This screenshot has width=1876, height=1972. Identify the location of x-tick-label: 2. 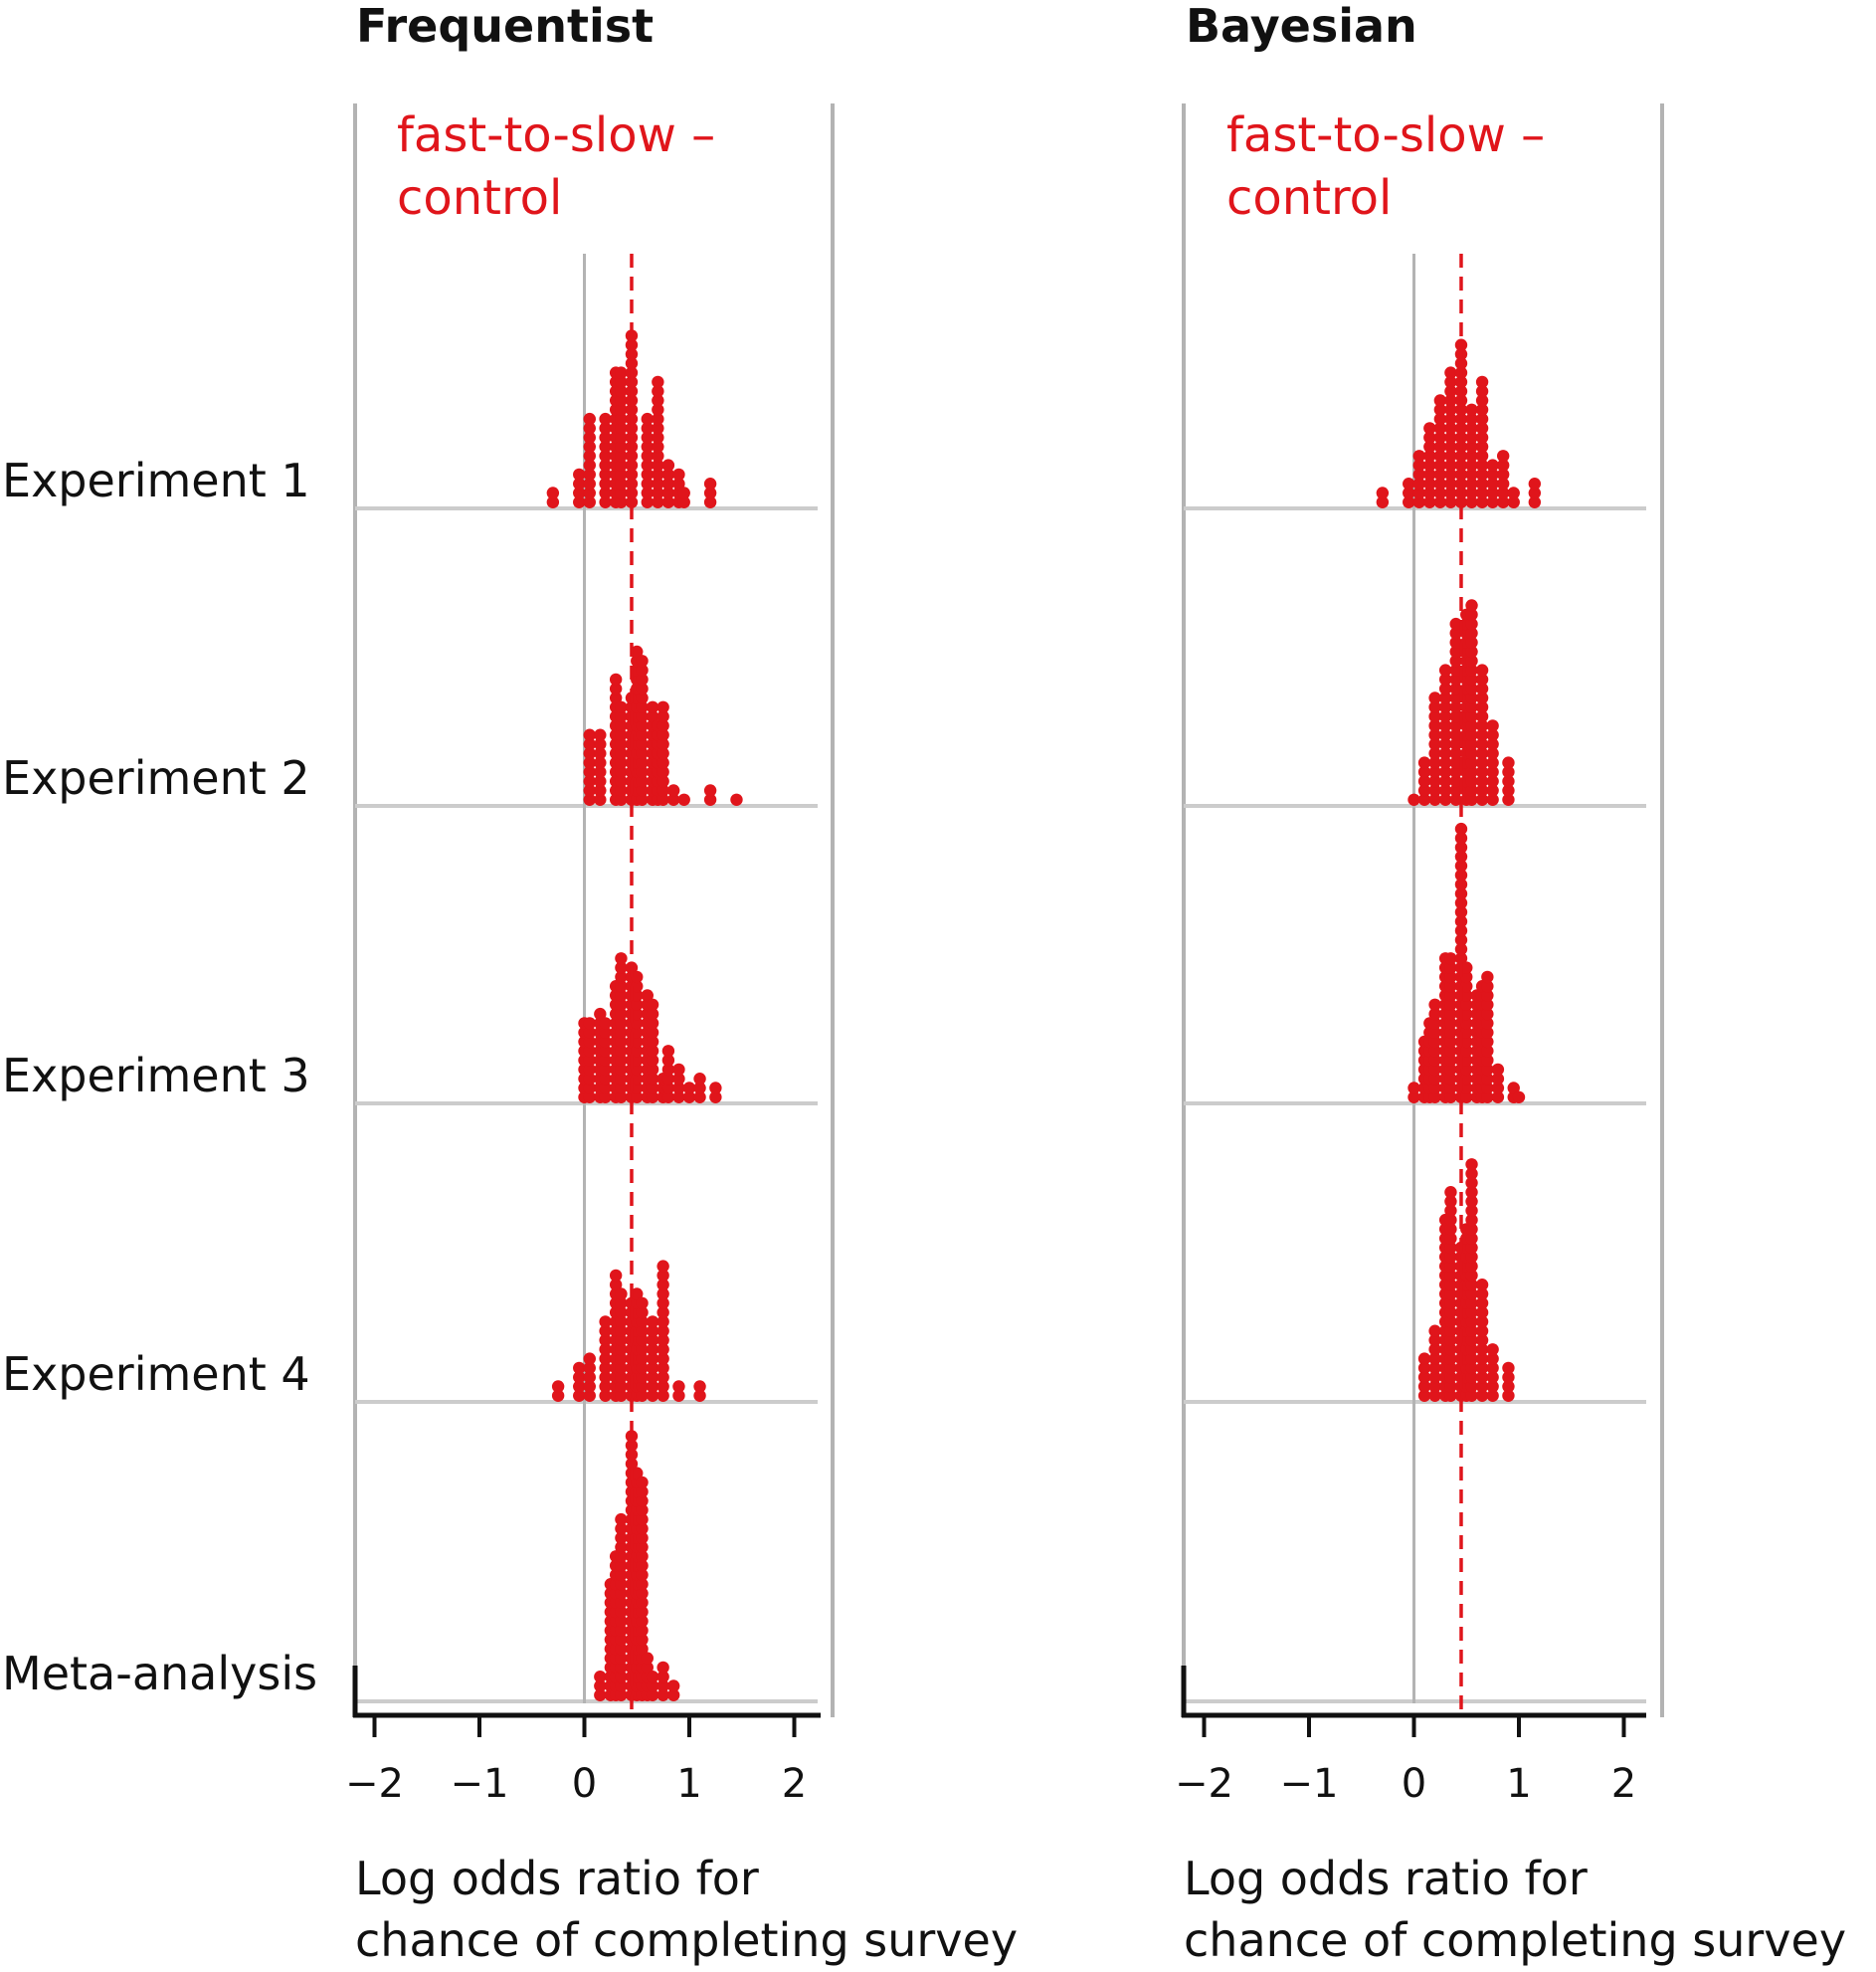
(1623, 1784).